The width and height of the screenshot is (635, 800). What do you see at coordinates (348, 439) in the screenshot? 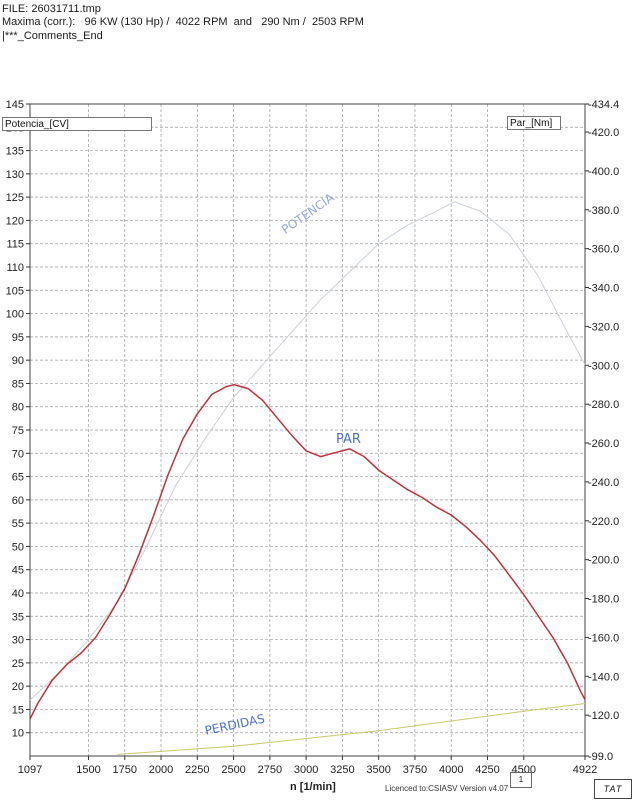
I see `annotation-par: PAR` at bounding box center [348, 439].